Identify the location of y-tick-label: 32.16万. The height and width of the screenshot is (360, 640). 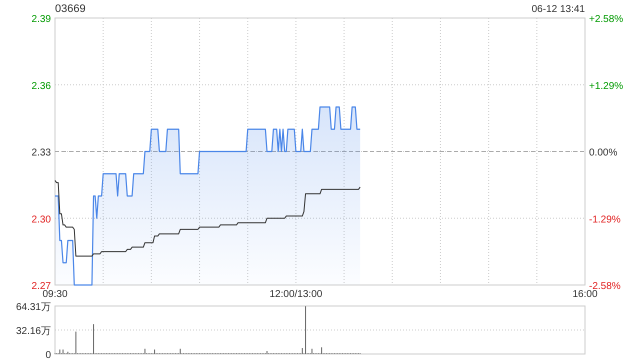
(33, 331).